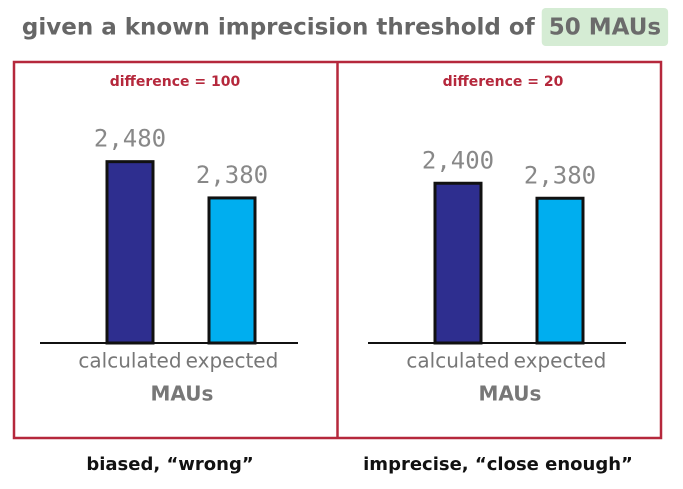 This screenshot has height=489, width=683. What do you see at coordinates (498, 464) in the screenshot?
I see `caption: imprecise, “close enough”` at bounding box center [498, 464].